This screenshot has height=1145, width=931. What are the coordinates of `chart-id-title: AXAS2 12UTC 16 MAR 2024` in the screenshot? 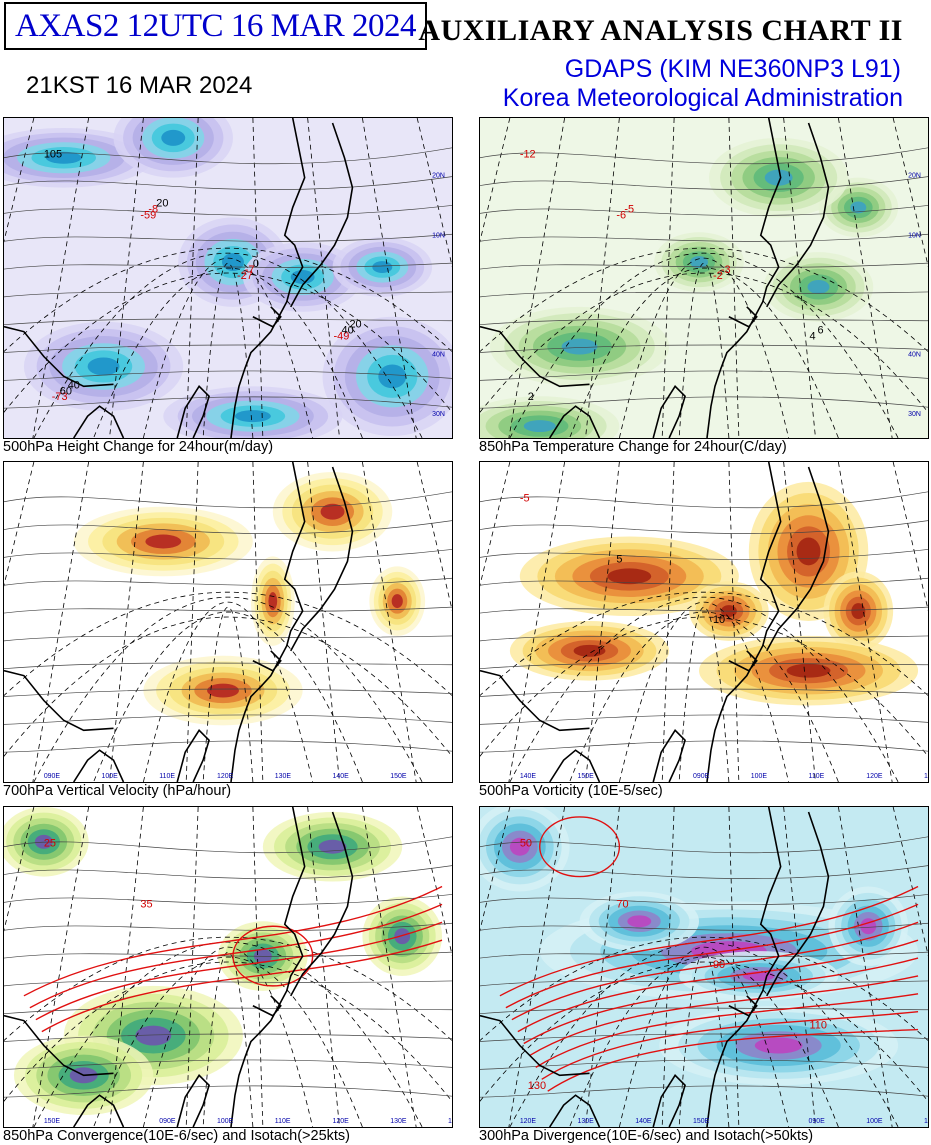 It's located at (215, 25).